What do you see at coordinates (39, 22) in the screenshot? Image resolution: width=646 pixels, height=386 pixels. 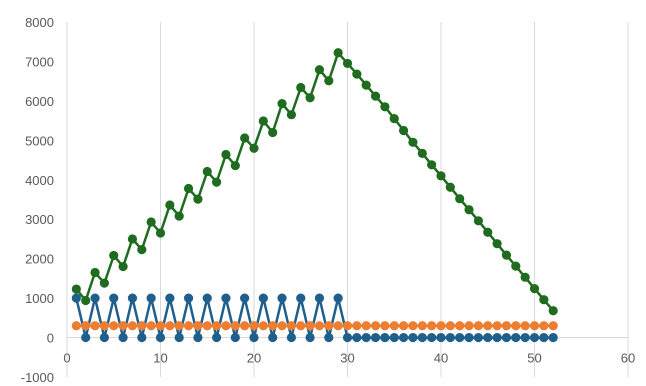 I see `y-tick-label: 8000` at bounding box center [39, 22].